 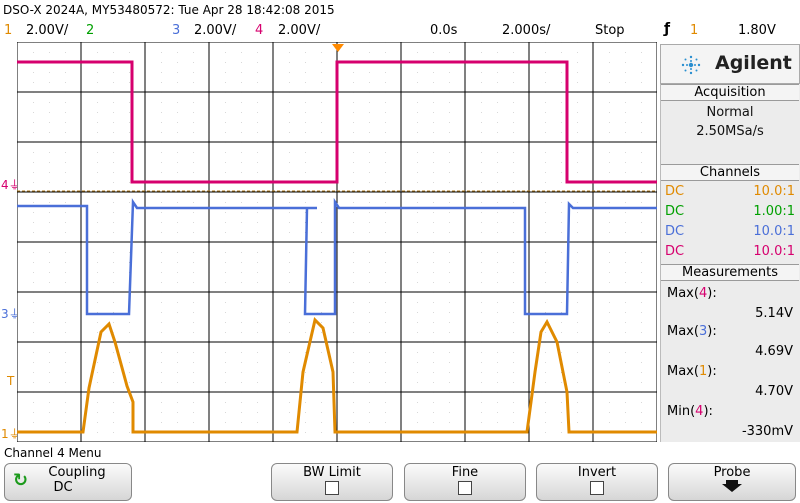 I want to click on measurement-value: 4.70V, so click(x=774, y=391).